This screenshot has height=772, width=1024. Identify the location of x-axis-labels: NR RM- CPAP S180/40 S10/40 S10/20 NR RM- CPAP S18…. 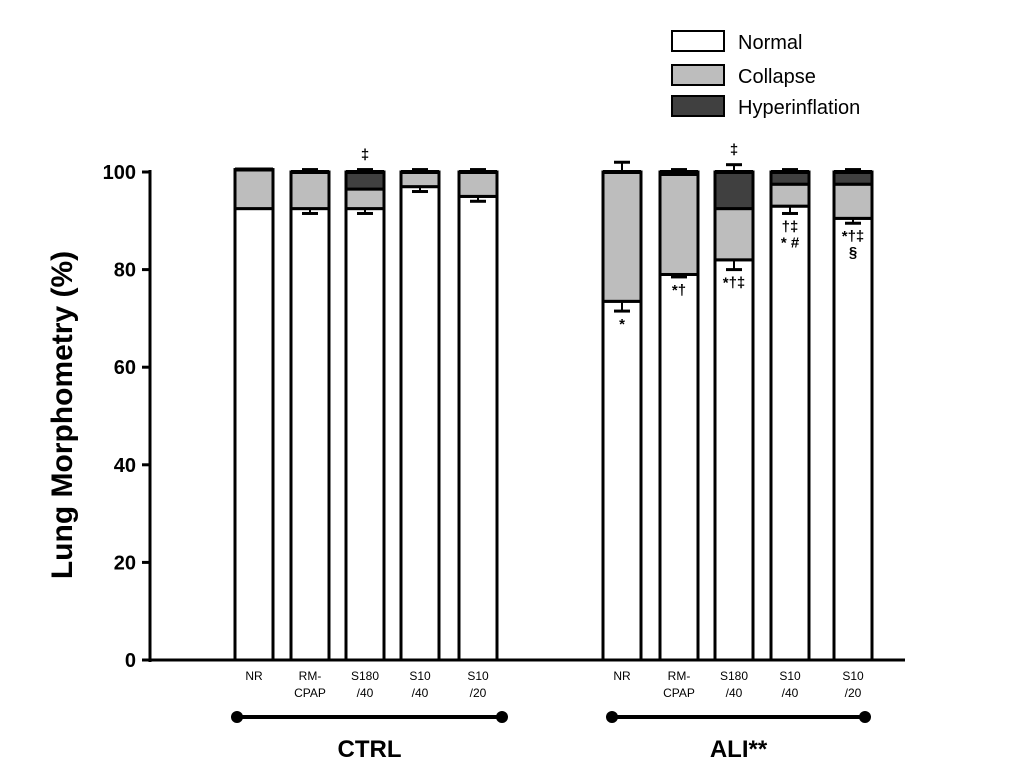
(554, 684).